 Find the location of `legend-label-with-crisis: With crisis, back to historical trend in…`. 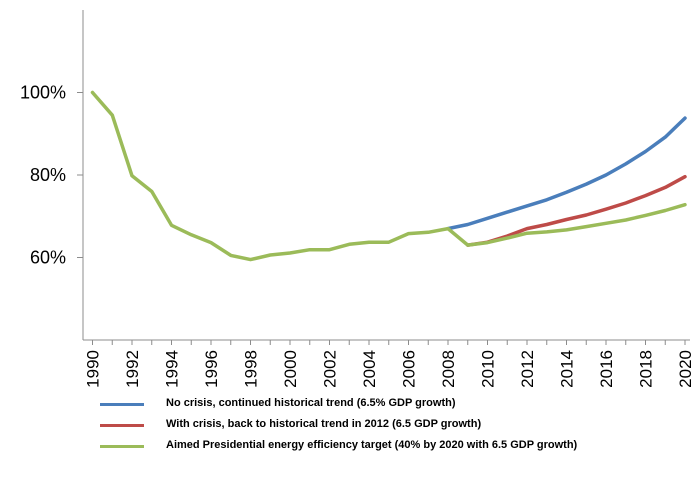

legend-label-with-crisis: With crisis, back to historical trend in… is located at coordinates (324, 424).